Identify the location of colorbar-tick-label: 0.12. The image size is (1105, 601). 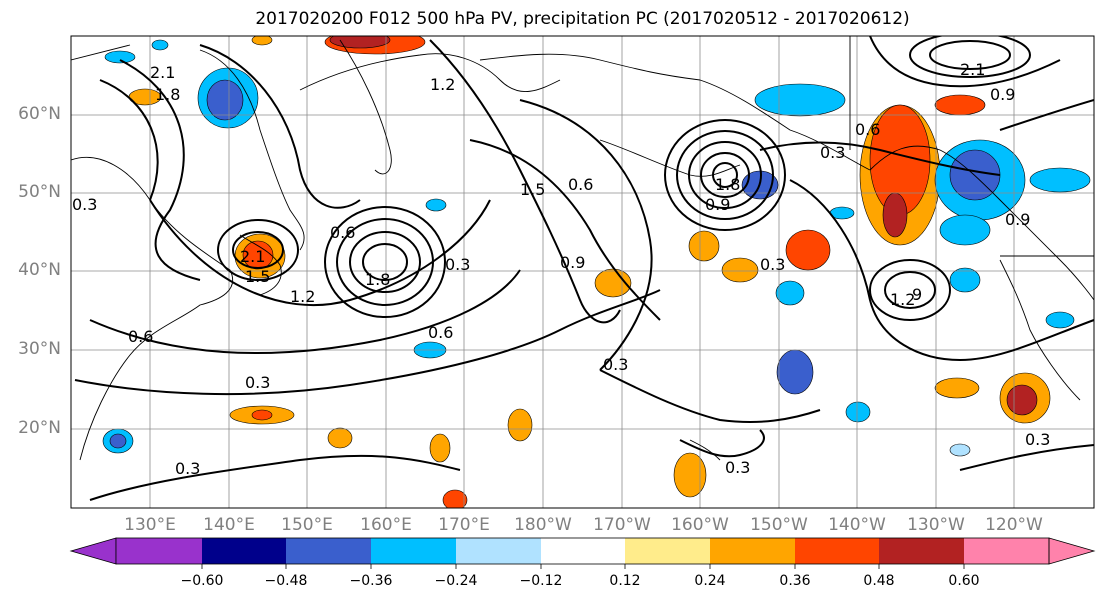
(625, 581).